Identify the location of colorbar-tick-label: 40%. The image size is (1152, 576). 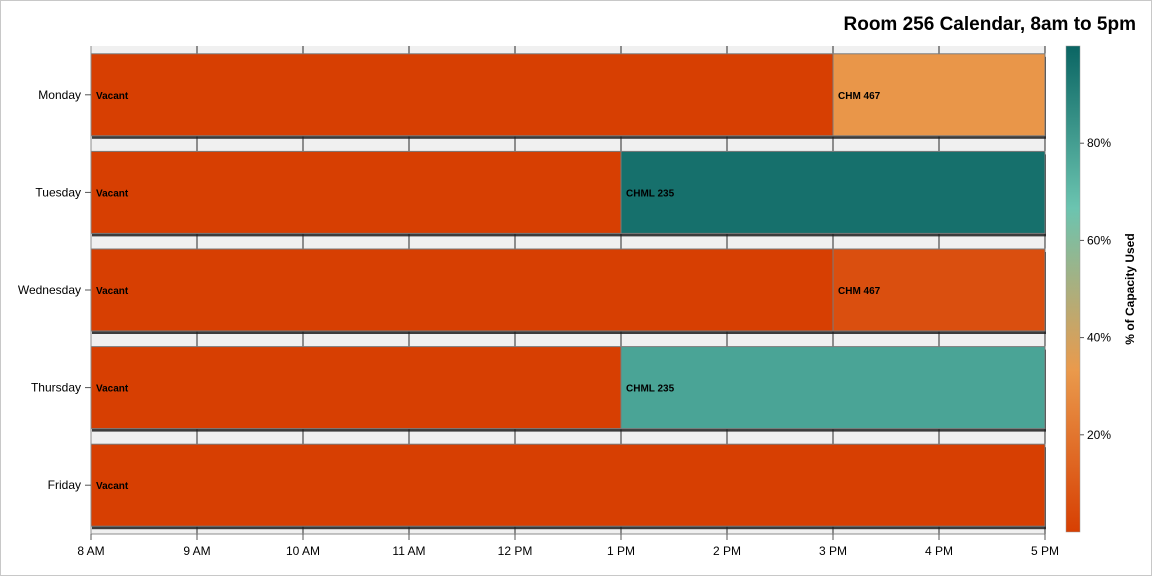
(1099, 338).